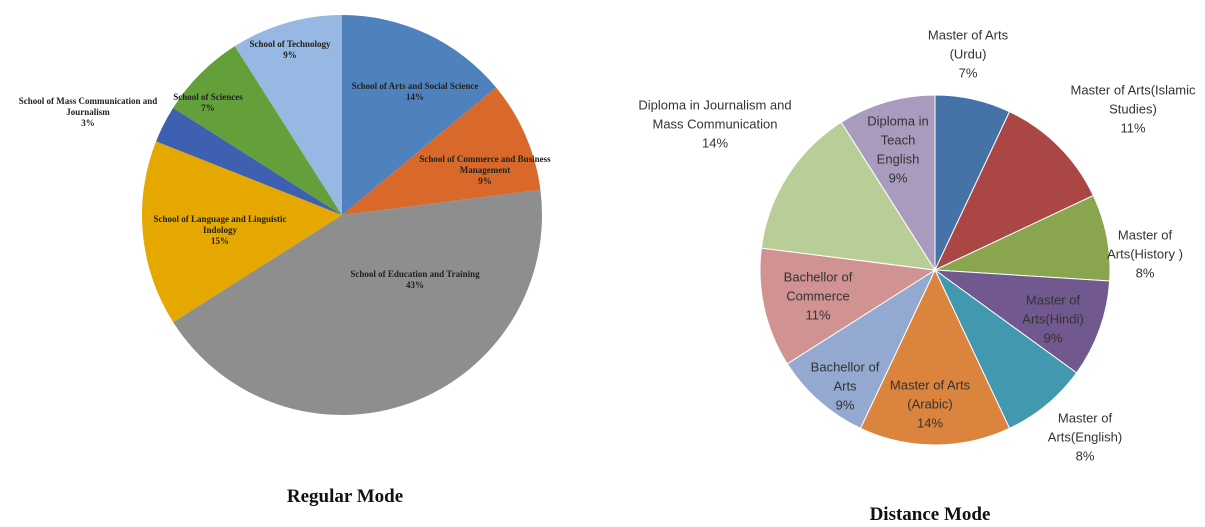  I want to click on slice-label: Master of Arts(History ) 8%, so click(1145, 255).